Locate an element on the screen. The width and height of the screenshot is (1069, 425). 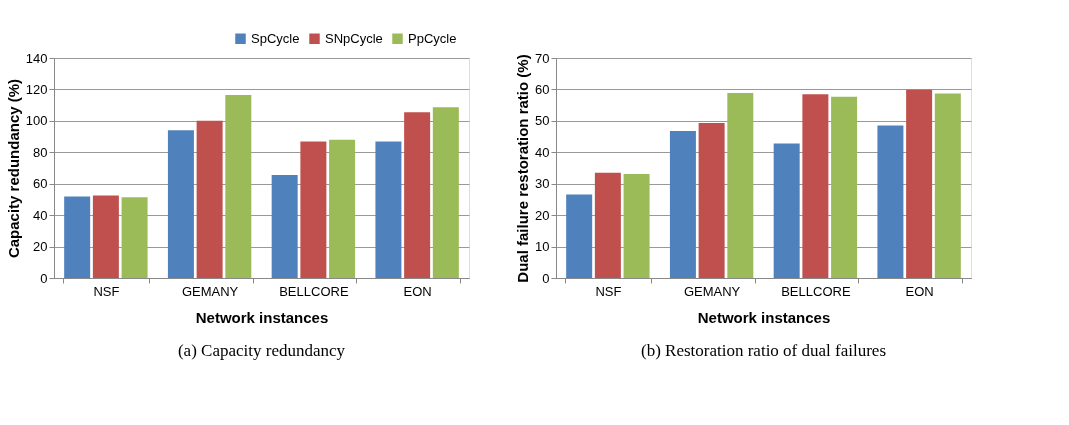
legend-label: SNpCycle is located at coordinates (354, 38).